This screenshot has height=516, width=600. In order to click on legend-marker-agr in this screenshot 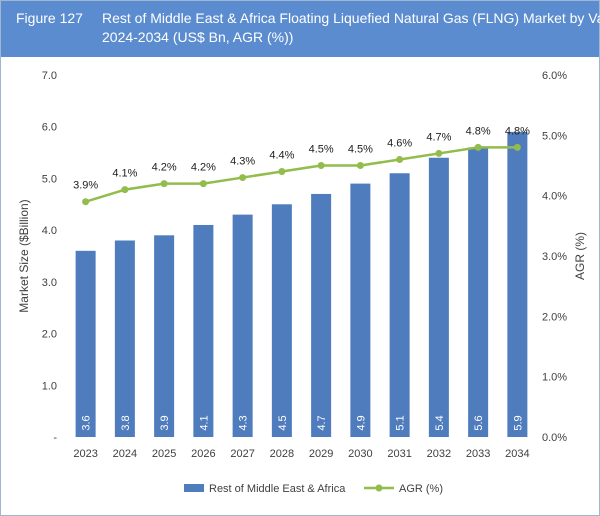, I will do `click(379, 488)`.